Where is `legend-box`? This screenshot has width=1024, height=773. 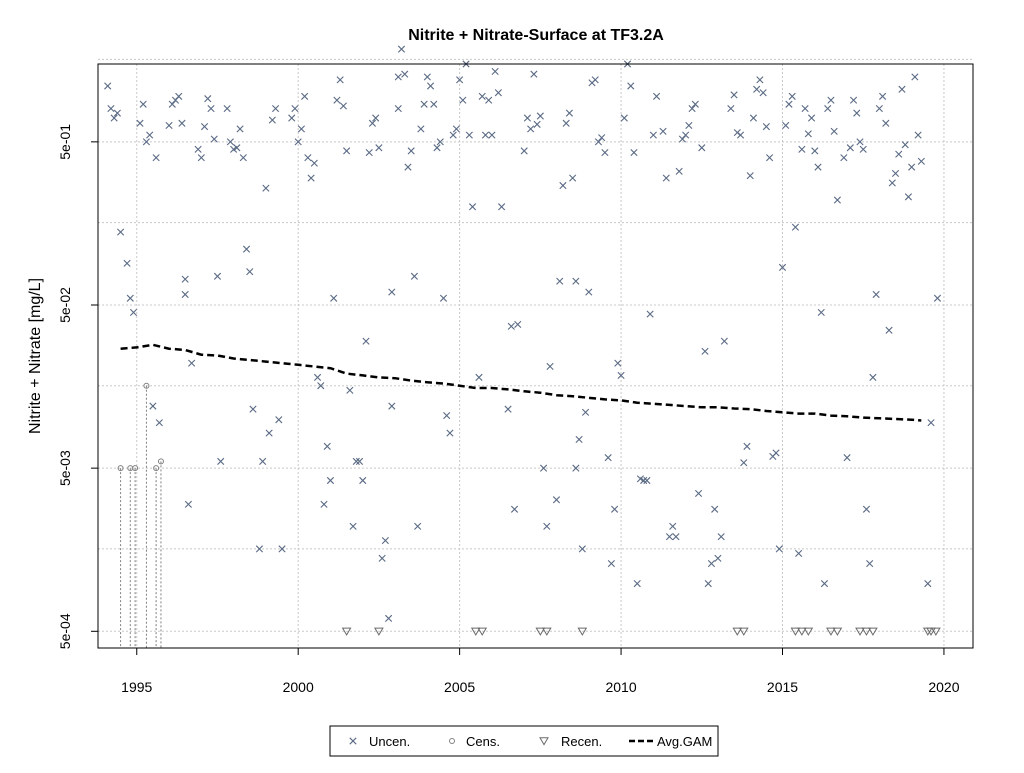 legend-box is located at coordinates (524, 741).